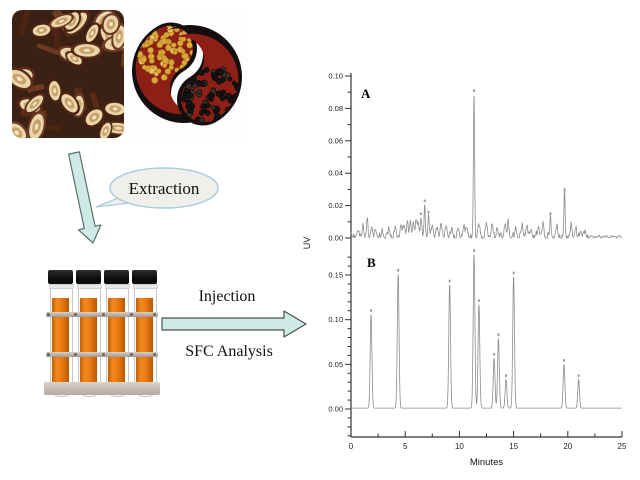 The image size is (640, 480). What do you see at coordinates (487, 462) in the screenshot?
I see `x-axis-title: Minutes` at bounding box center [487, 462].